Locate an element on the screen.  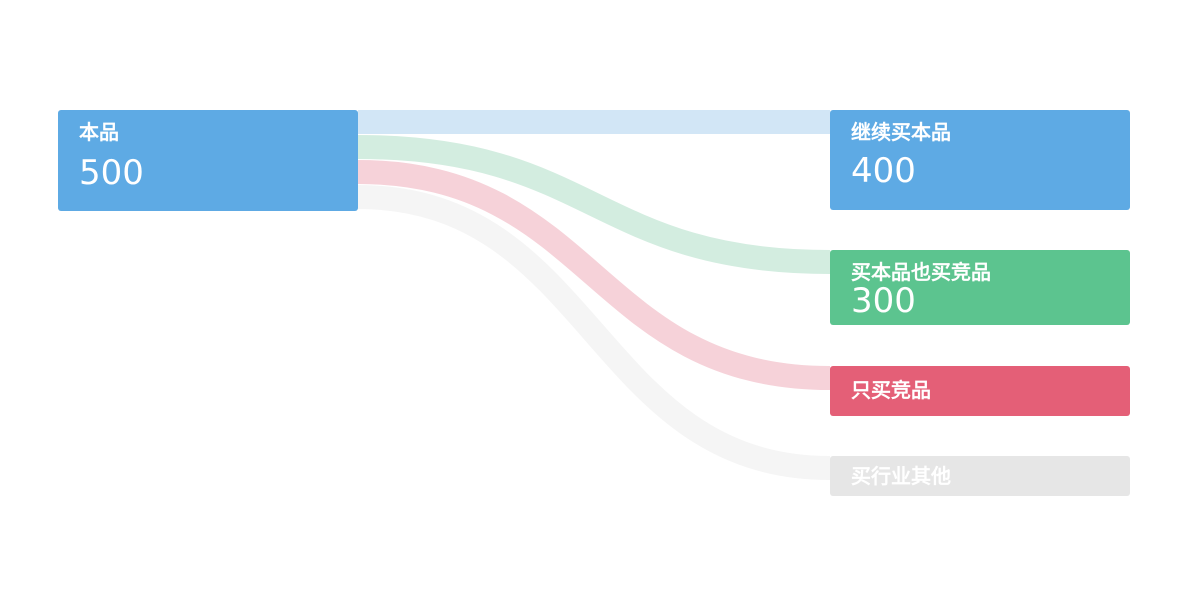
node-continue-buy-name: 继续买本品 is located at coordinates (901, 132).